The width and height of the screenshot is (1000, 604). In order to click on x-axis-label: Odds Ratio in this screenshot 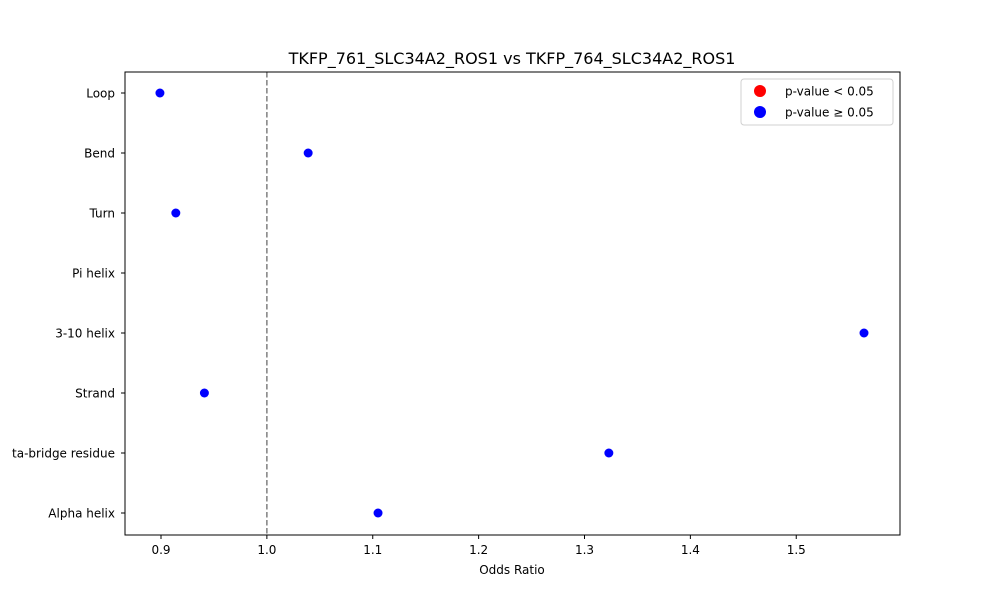, I will do `click(512, 570)`.